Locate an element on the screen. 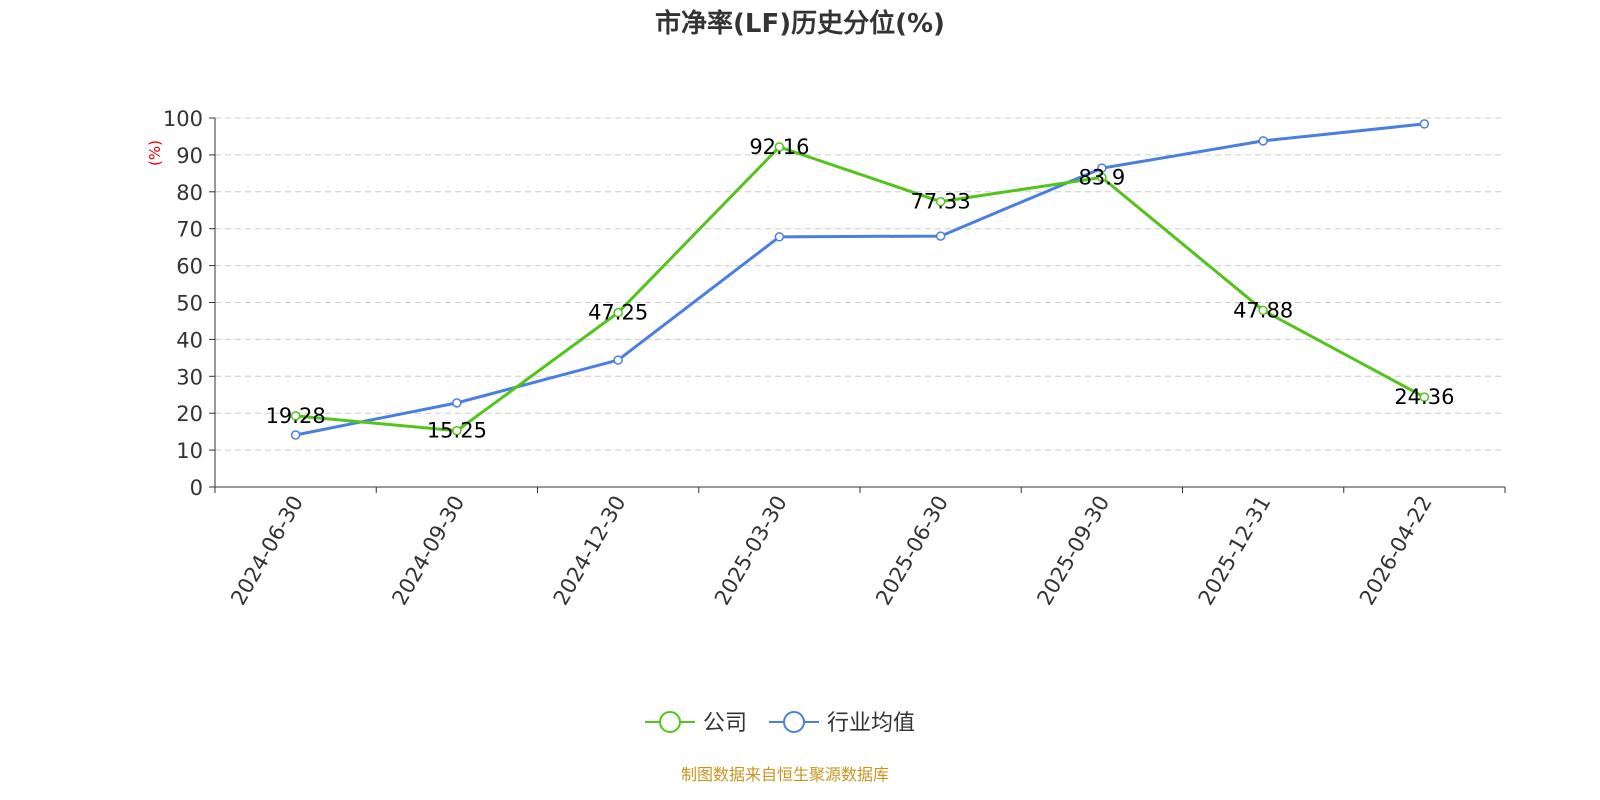 This screenshot has height=800, width=1600. data-label: 77.33 is located at coordinates (941, 202).